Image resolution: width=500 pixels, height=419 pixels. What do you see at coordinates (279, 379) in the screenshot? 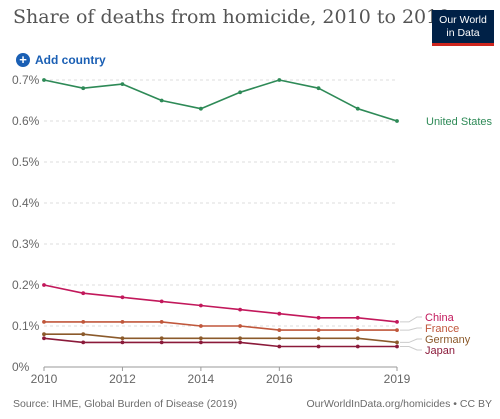
I see `x-tick-label: 2016` at bounding box center [279, 379].